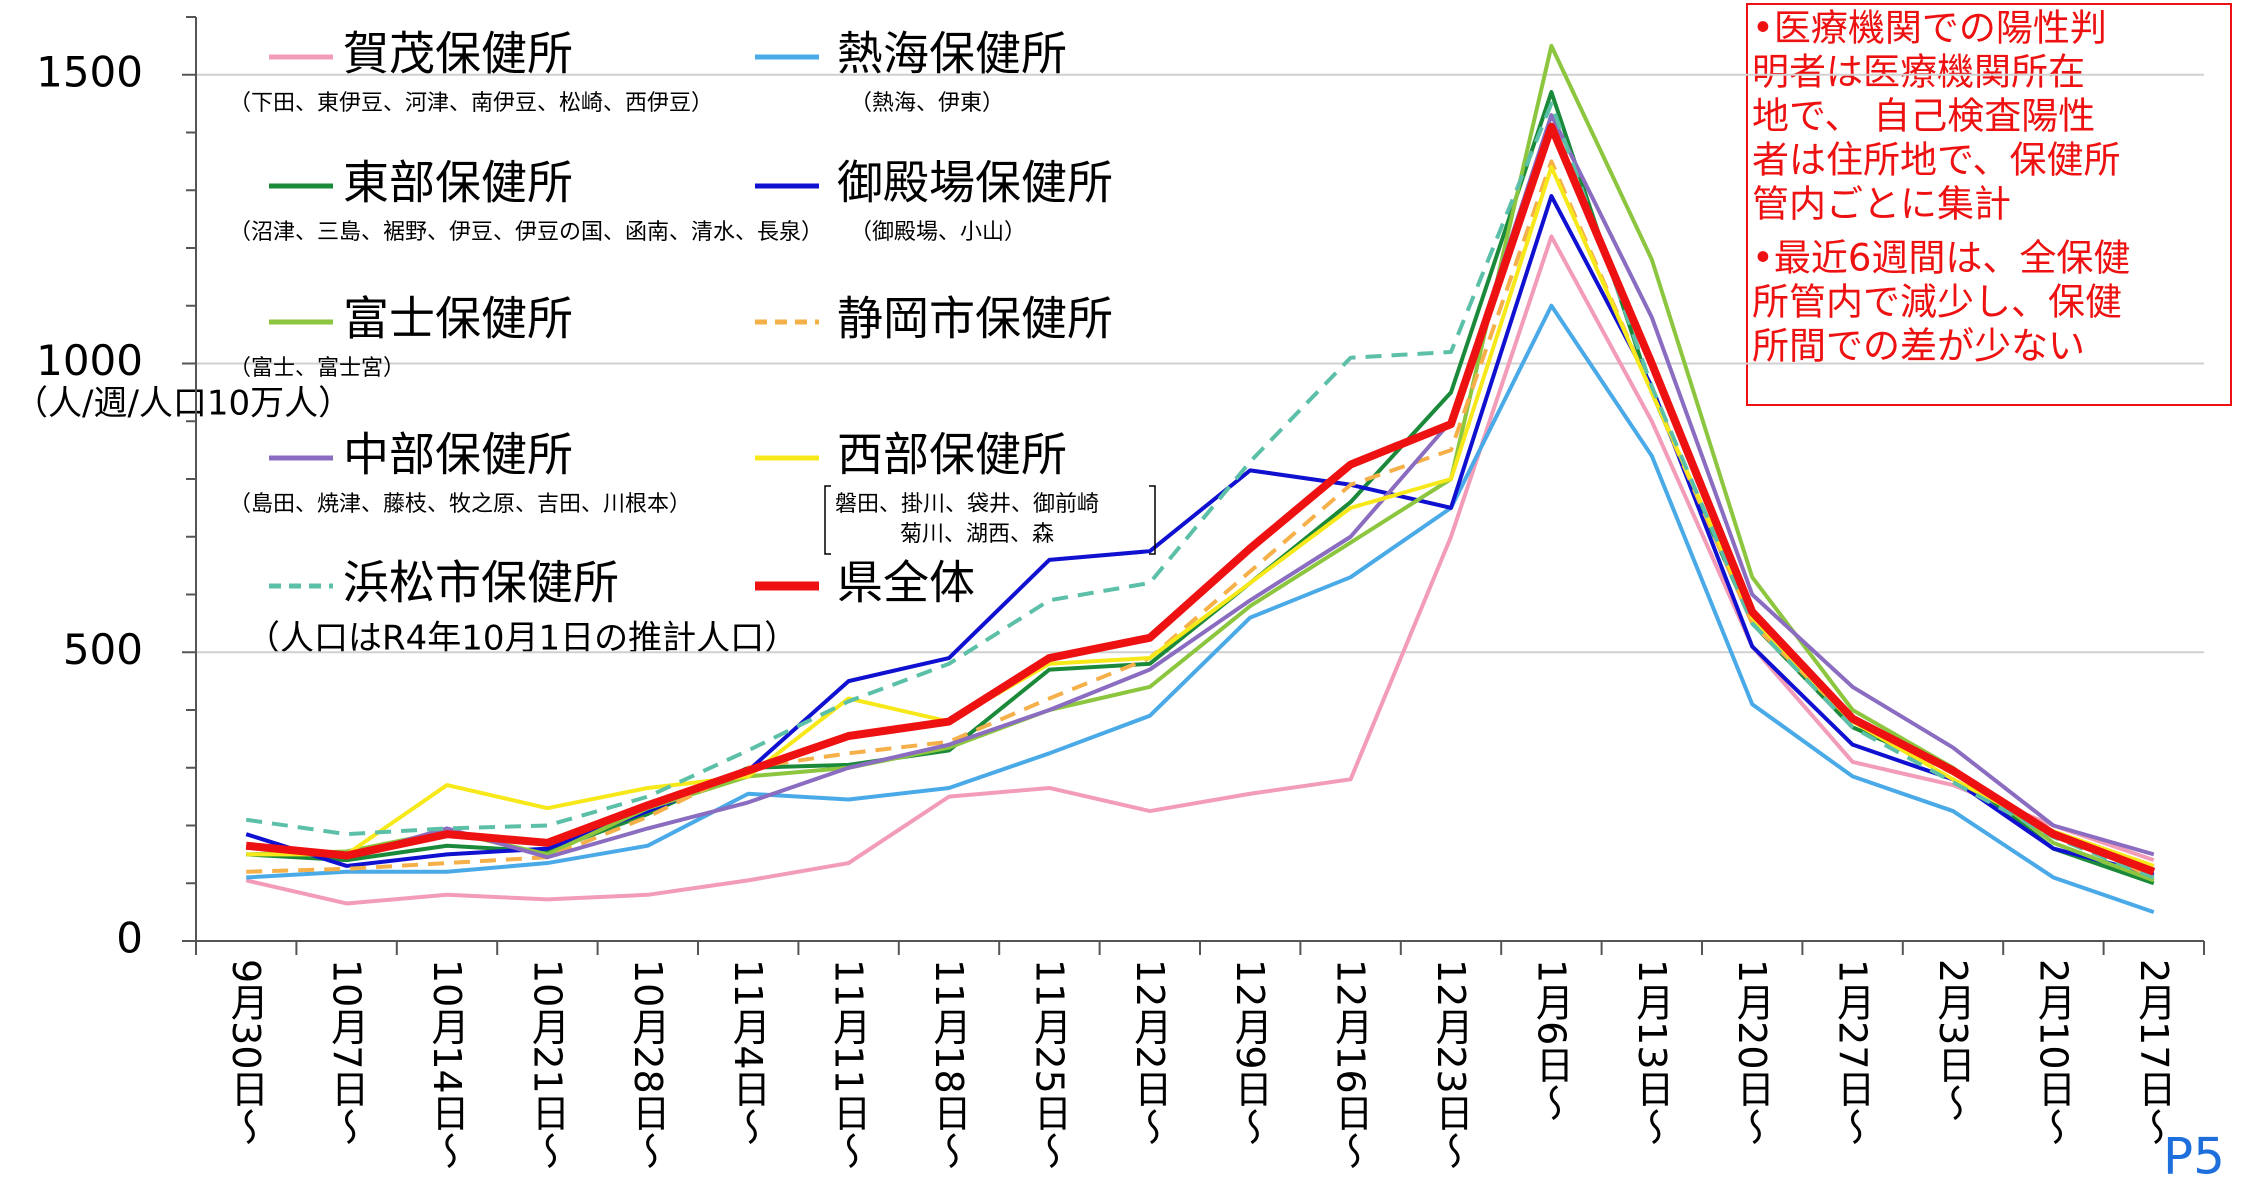 The width and height of the screenshot is (2241, 1184). Describe the element at coordinates (526, 232) in the screenshot. I see `legend-note: （沼津、三島、裾野、伊豆、伊豆の国、函南、清水、長泉）` at that location.